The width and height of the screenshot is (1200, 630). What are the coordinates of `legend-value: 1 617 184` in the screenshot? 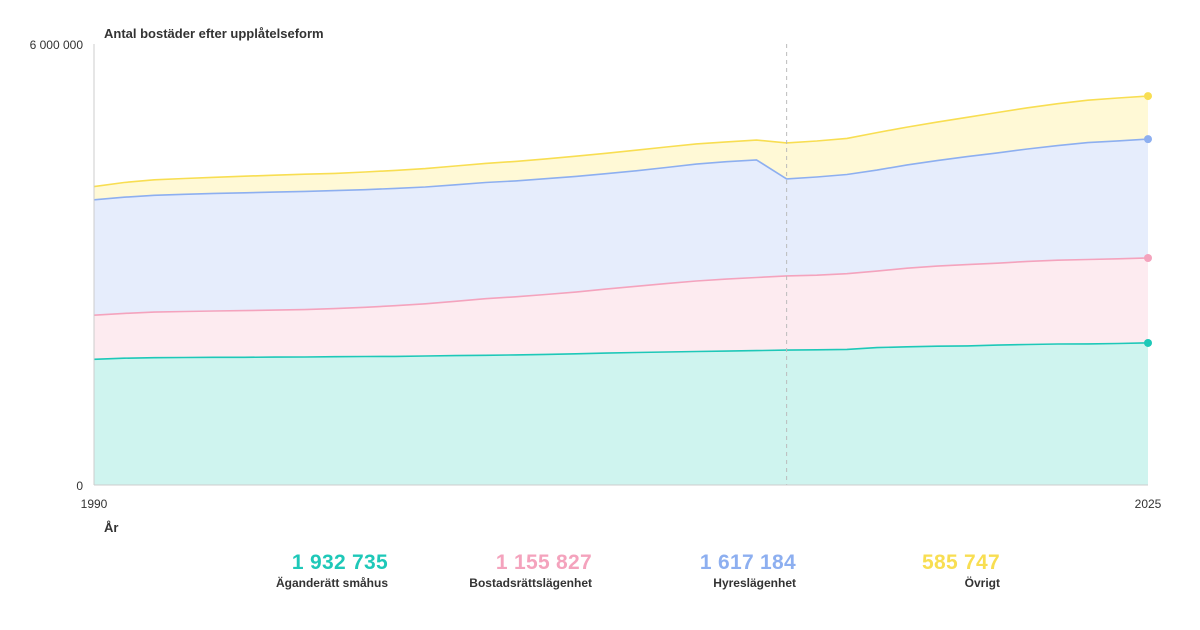 It's located at (747, 562).